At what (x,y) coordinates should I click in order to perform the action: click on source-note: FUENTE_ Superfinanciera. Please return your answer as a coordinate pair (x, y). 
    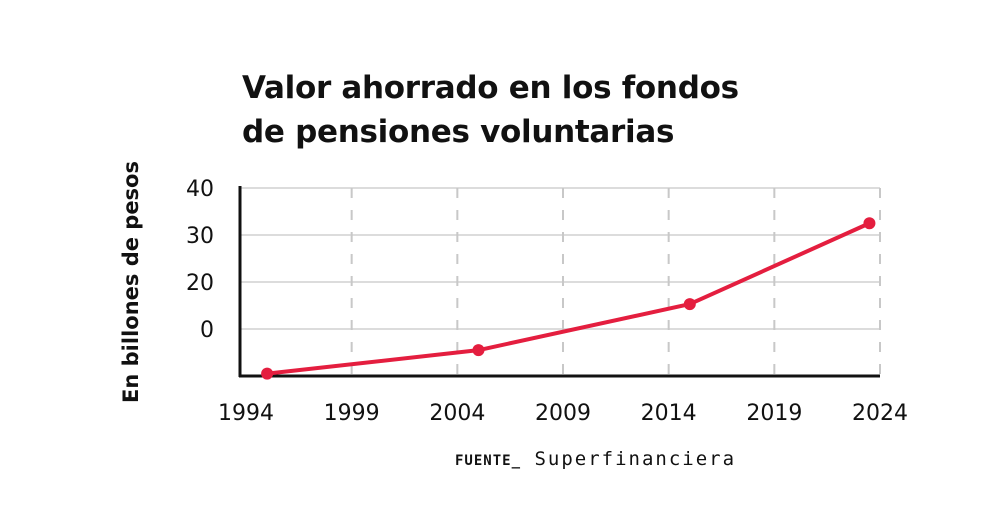
    Looking at the image, I should click on (595, 459).